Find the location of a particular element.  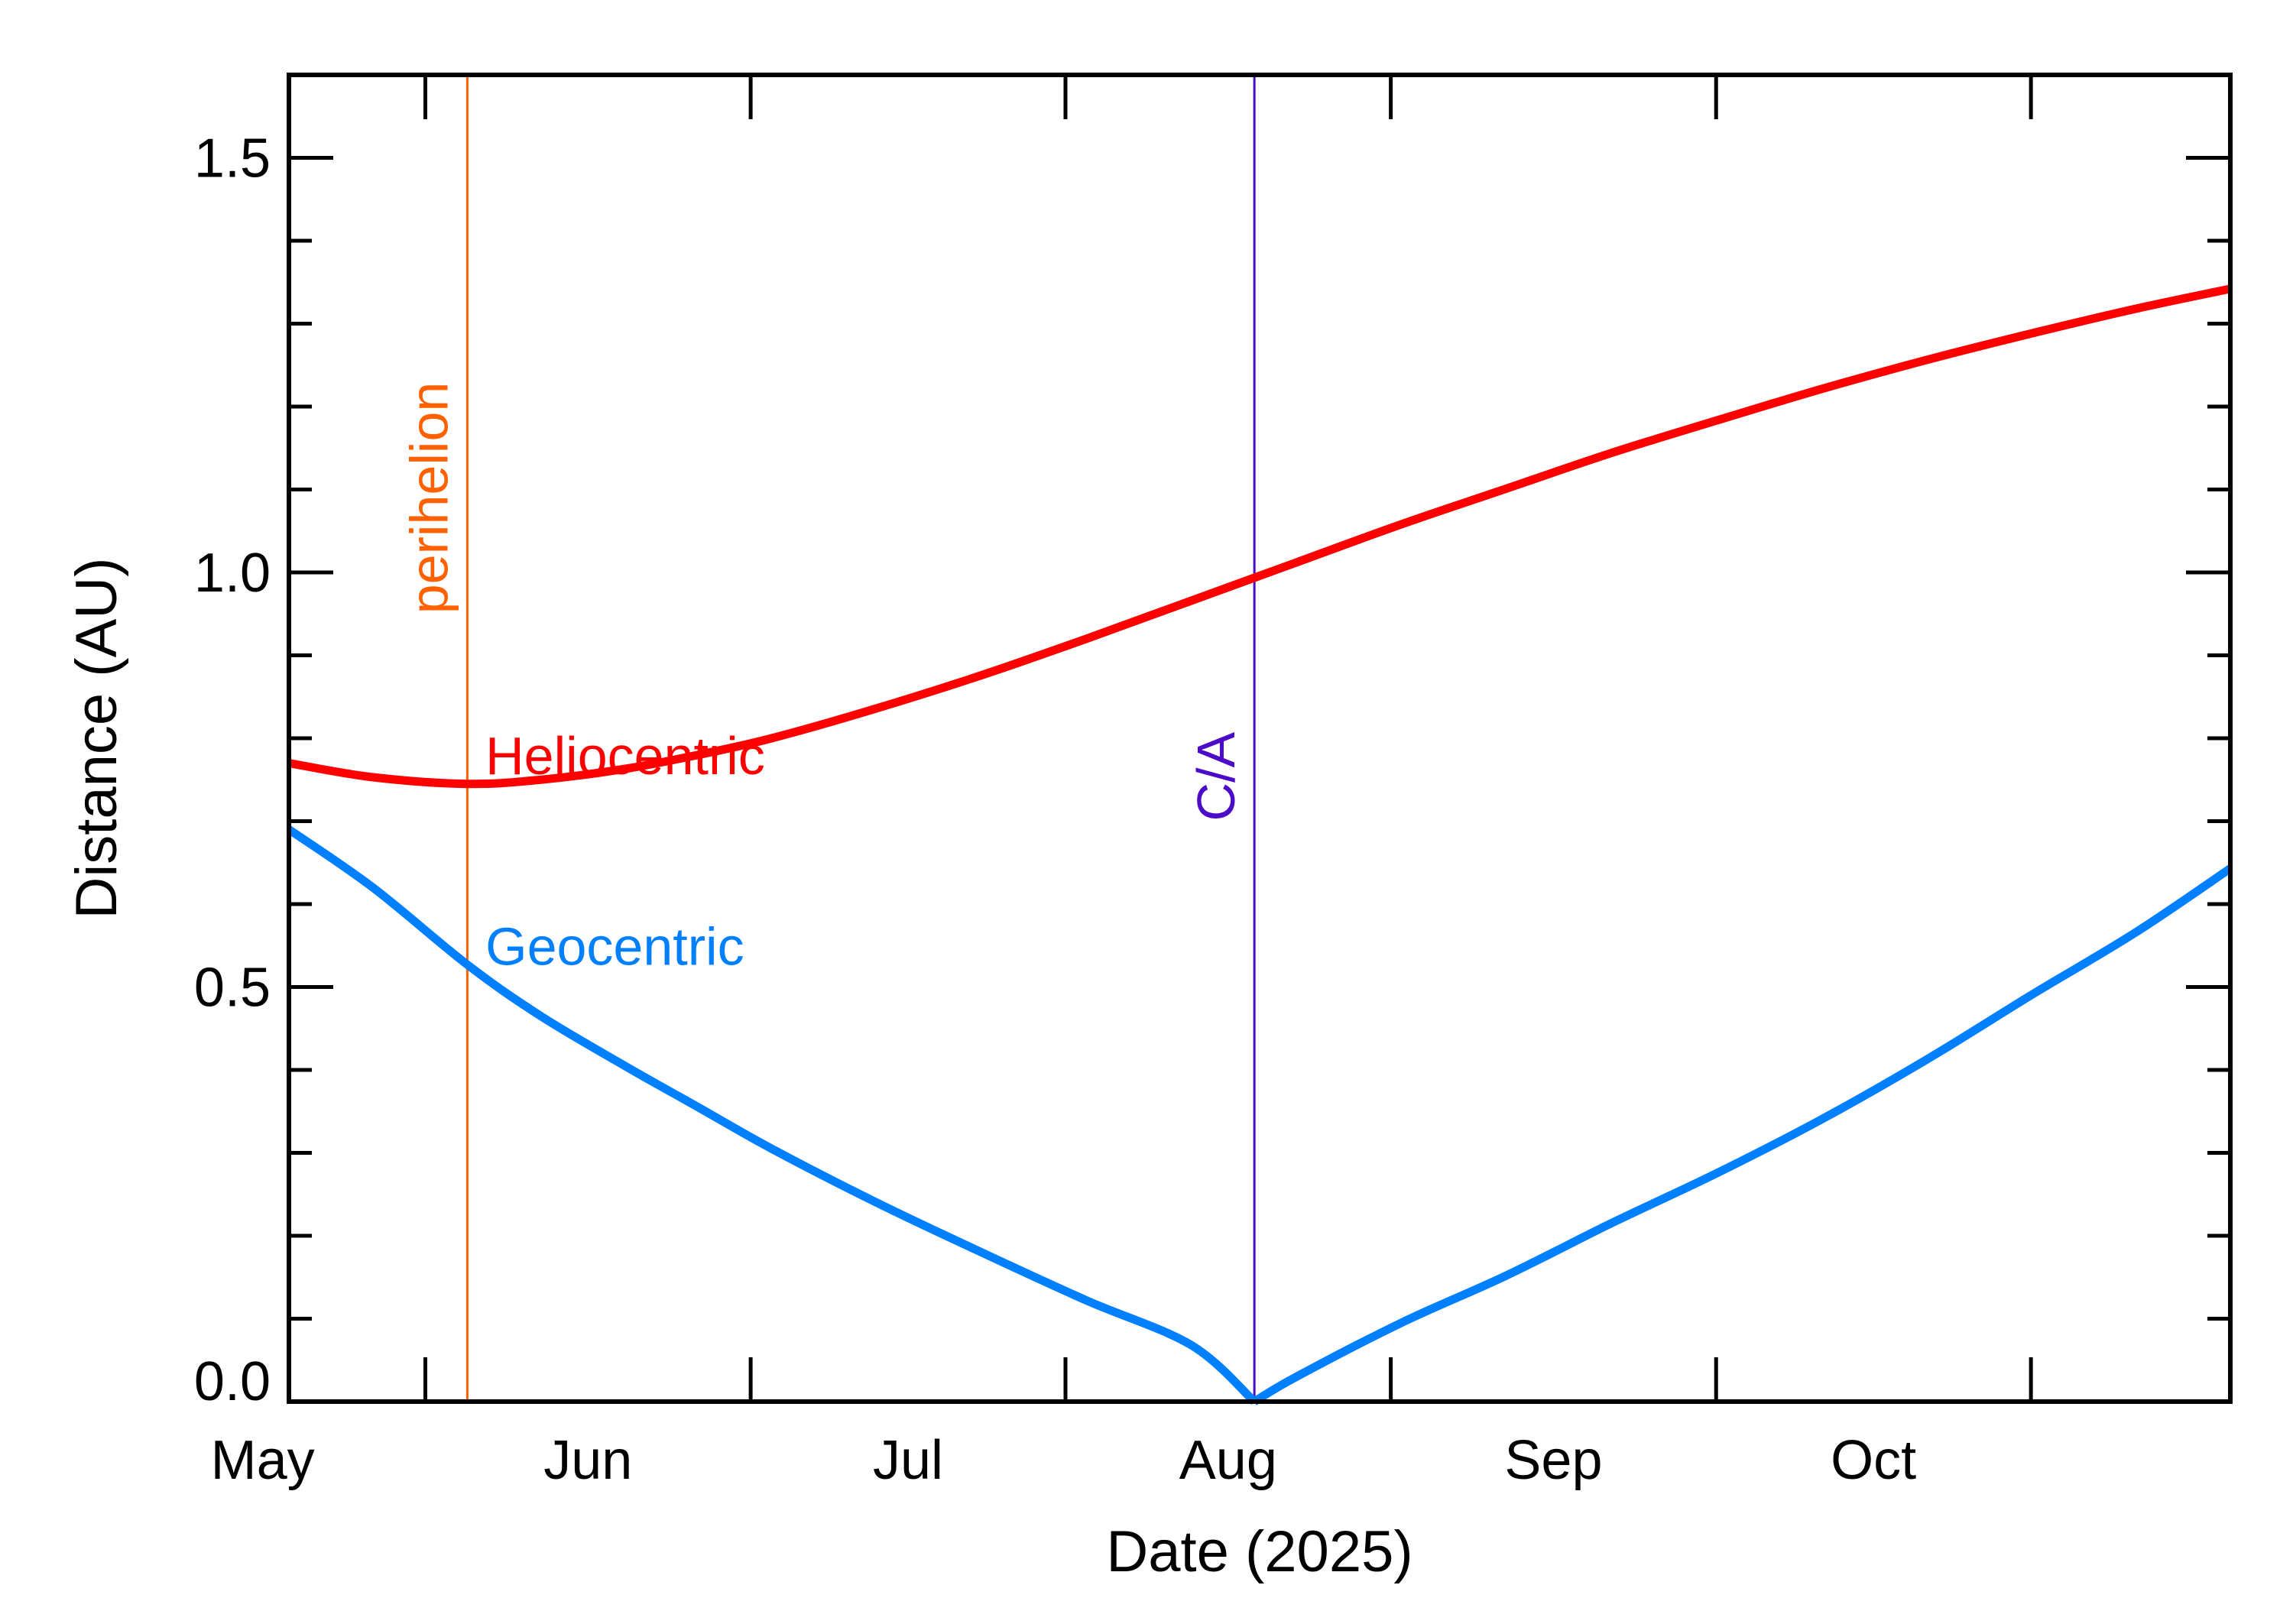

x-tick-label: May is located at coordinates (263, 1460).